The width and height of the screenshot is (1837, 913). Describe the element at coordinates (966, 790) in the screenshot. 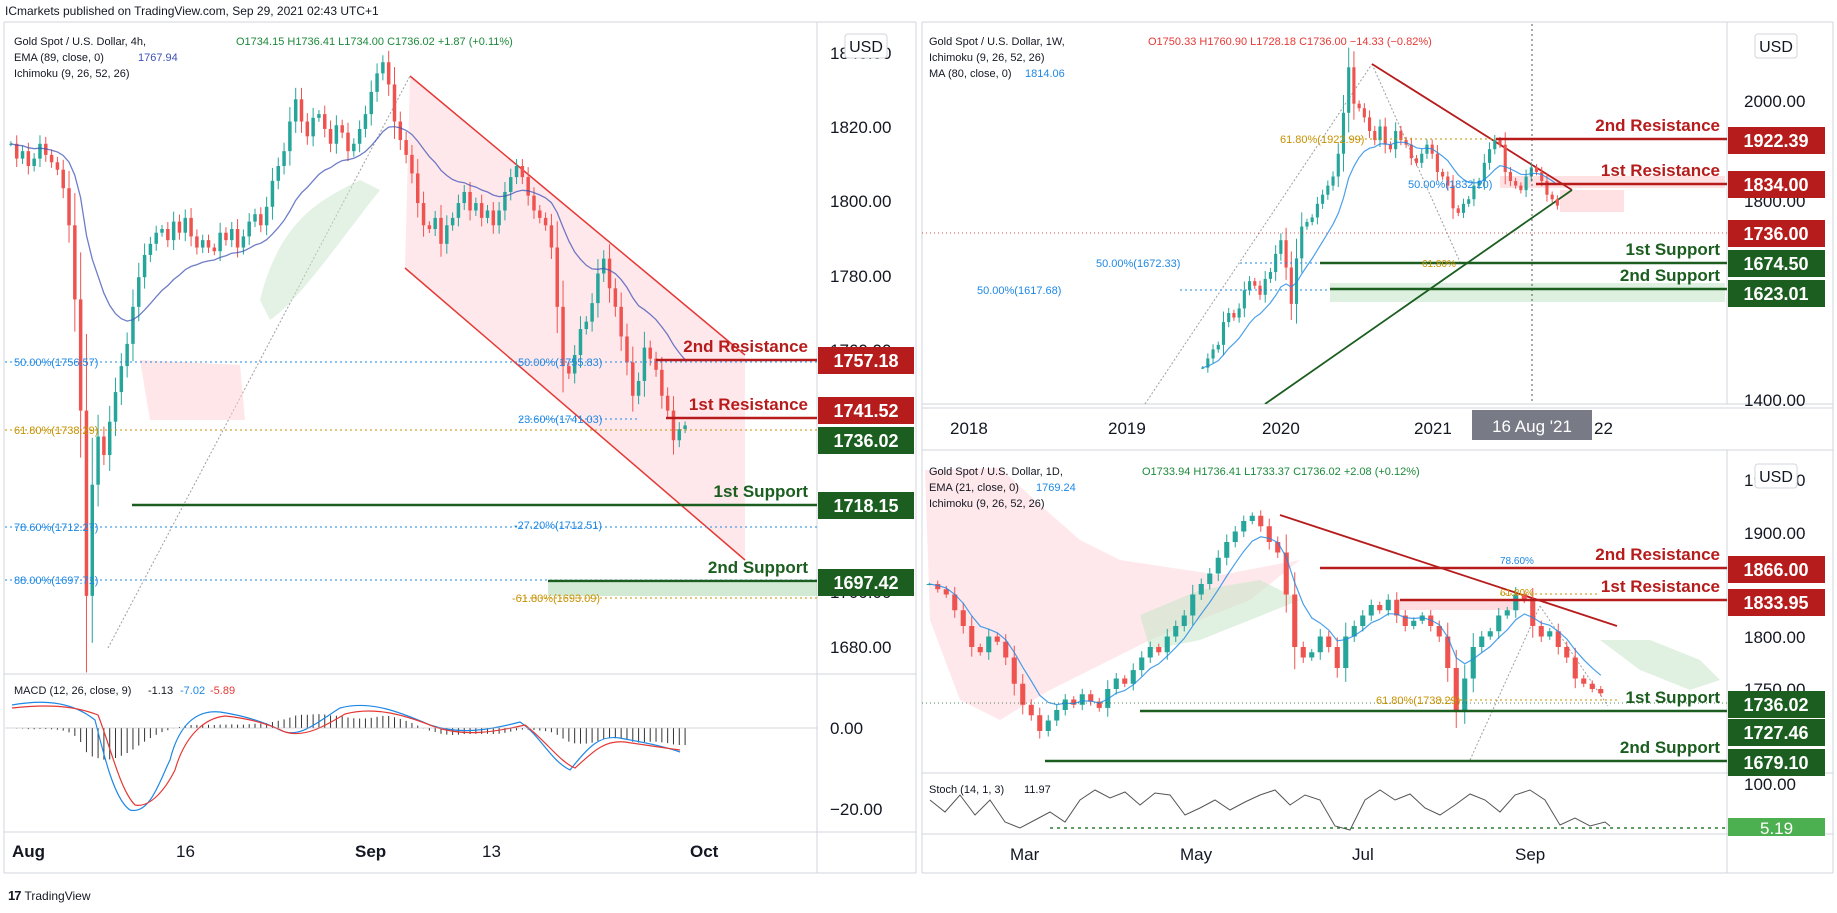

I see `stoch-label: Stoch (14, 1, 3)` at that location.